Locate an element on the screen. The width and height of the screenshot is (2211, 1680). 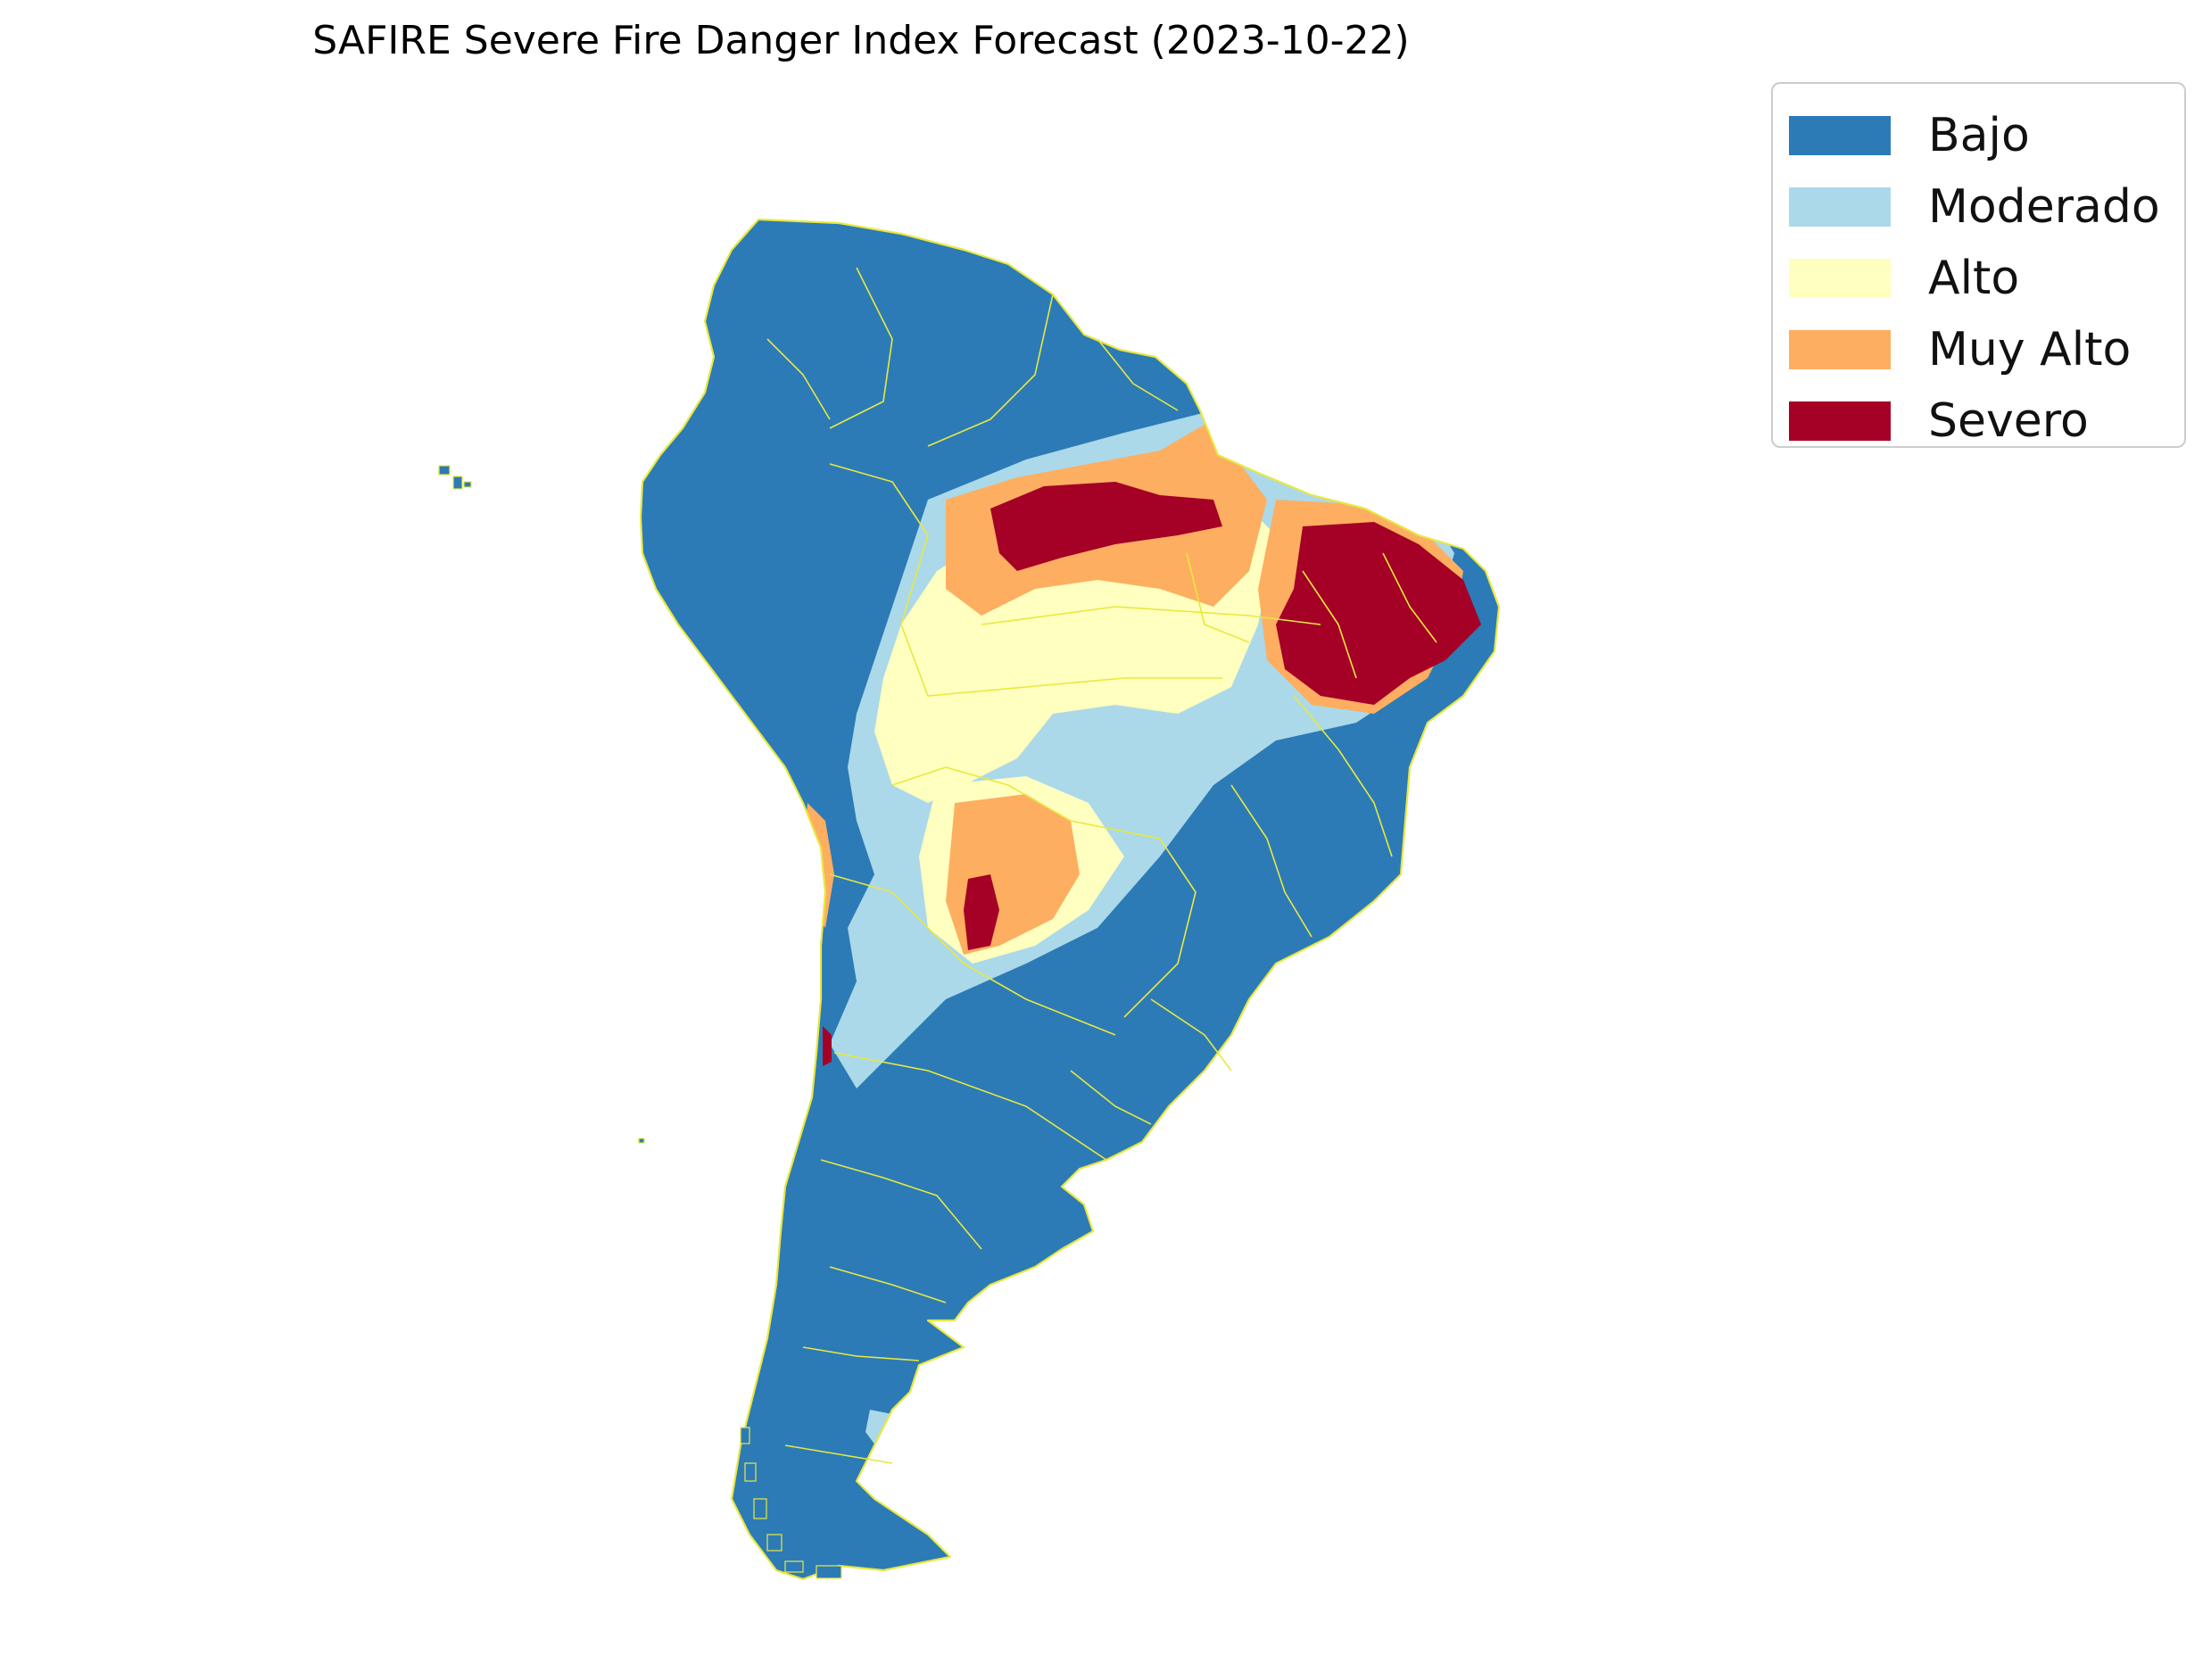
legend-swatch-bajo is located at coordinates (1840, 135).